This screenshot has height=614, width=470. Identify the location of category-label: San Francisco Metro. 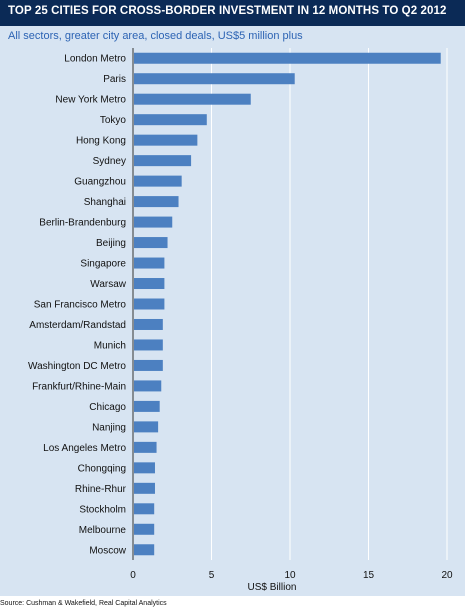
(80, 305).